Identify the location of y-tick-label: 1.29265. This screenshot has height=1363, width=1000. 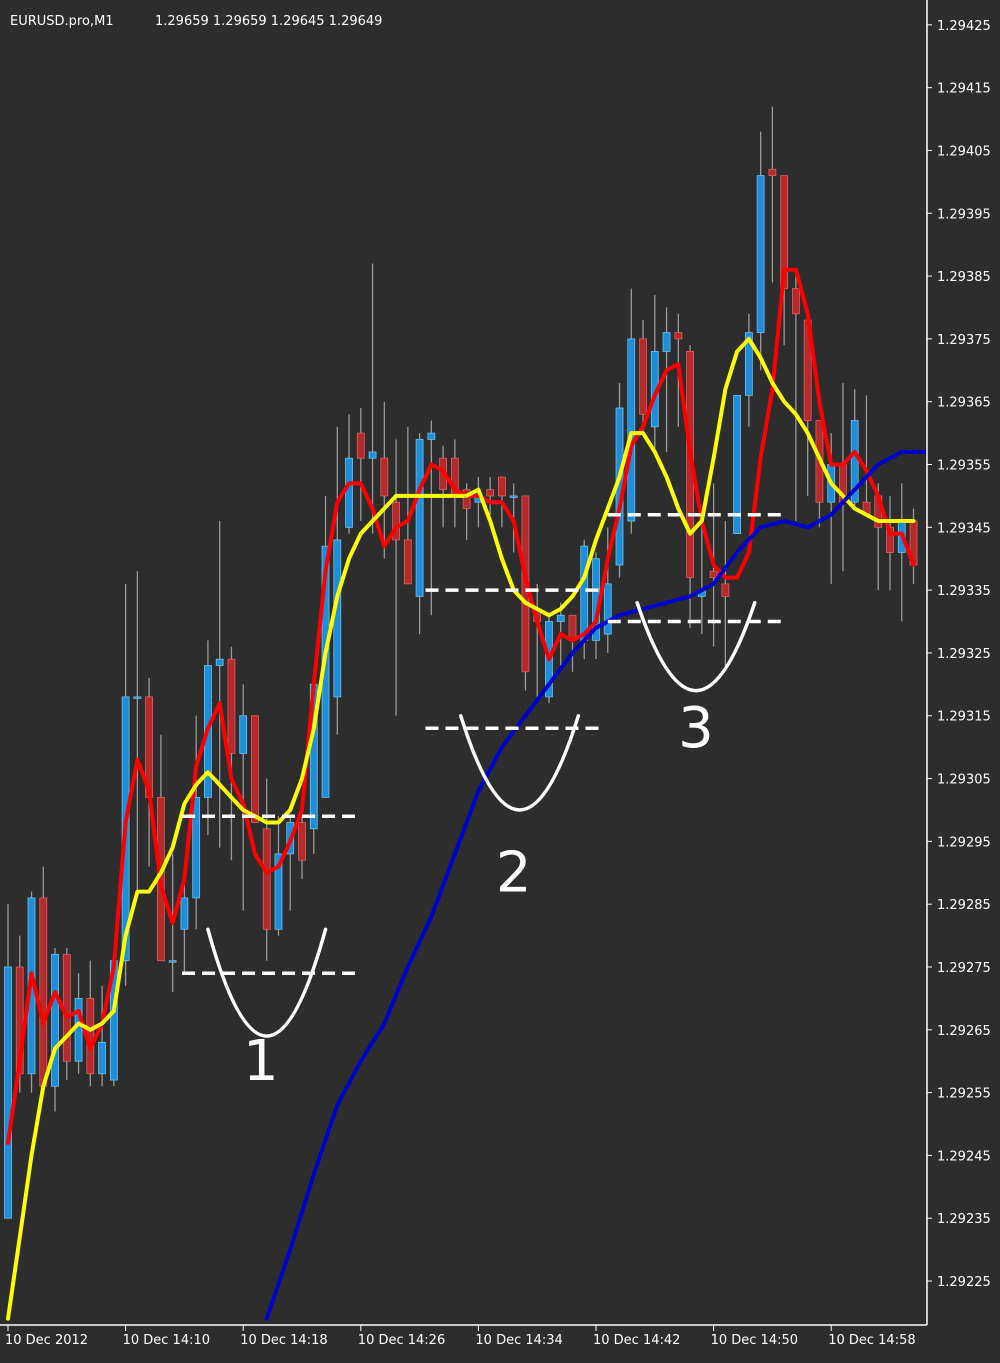
(964, 1031).